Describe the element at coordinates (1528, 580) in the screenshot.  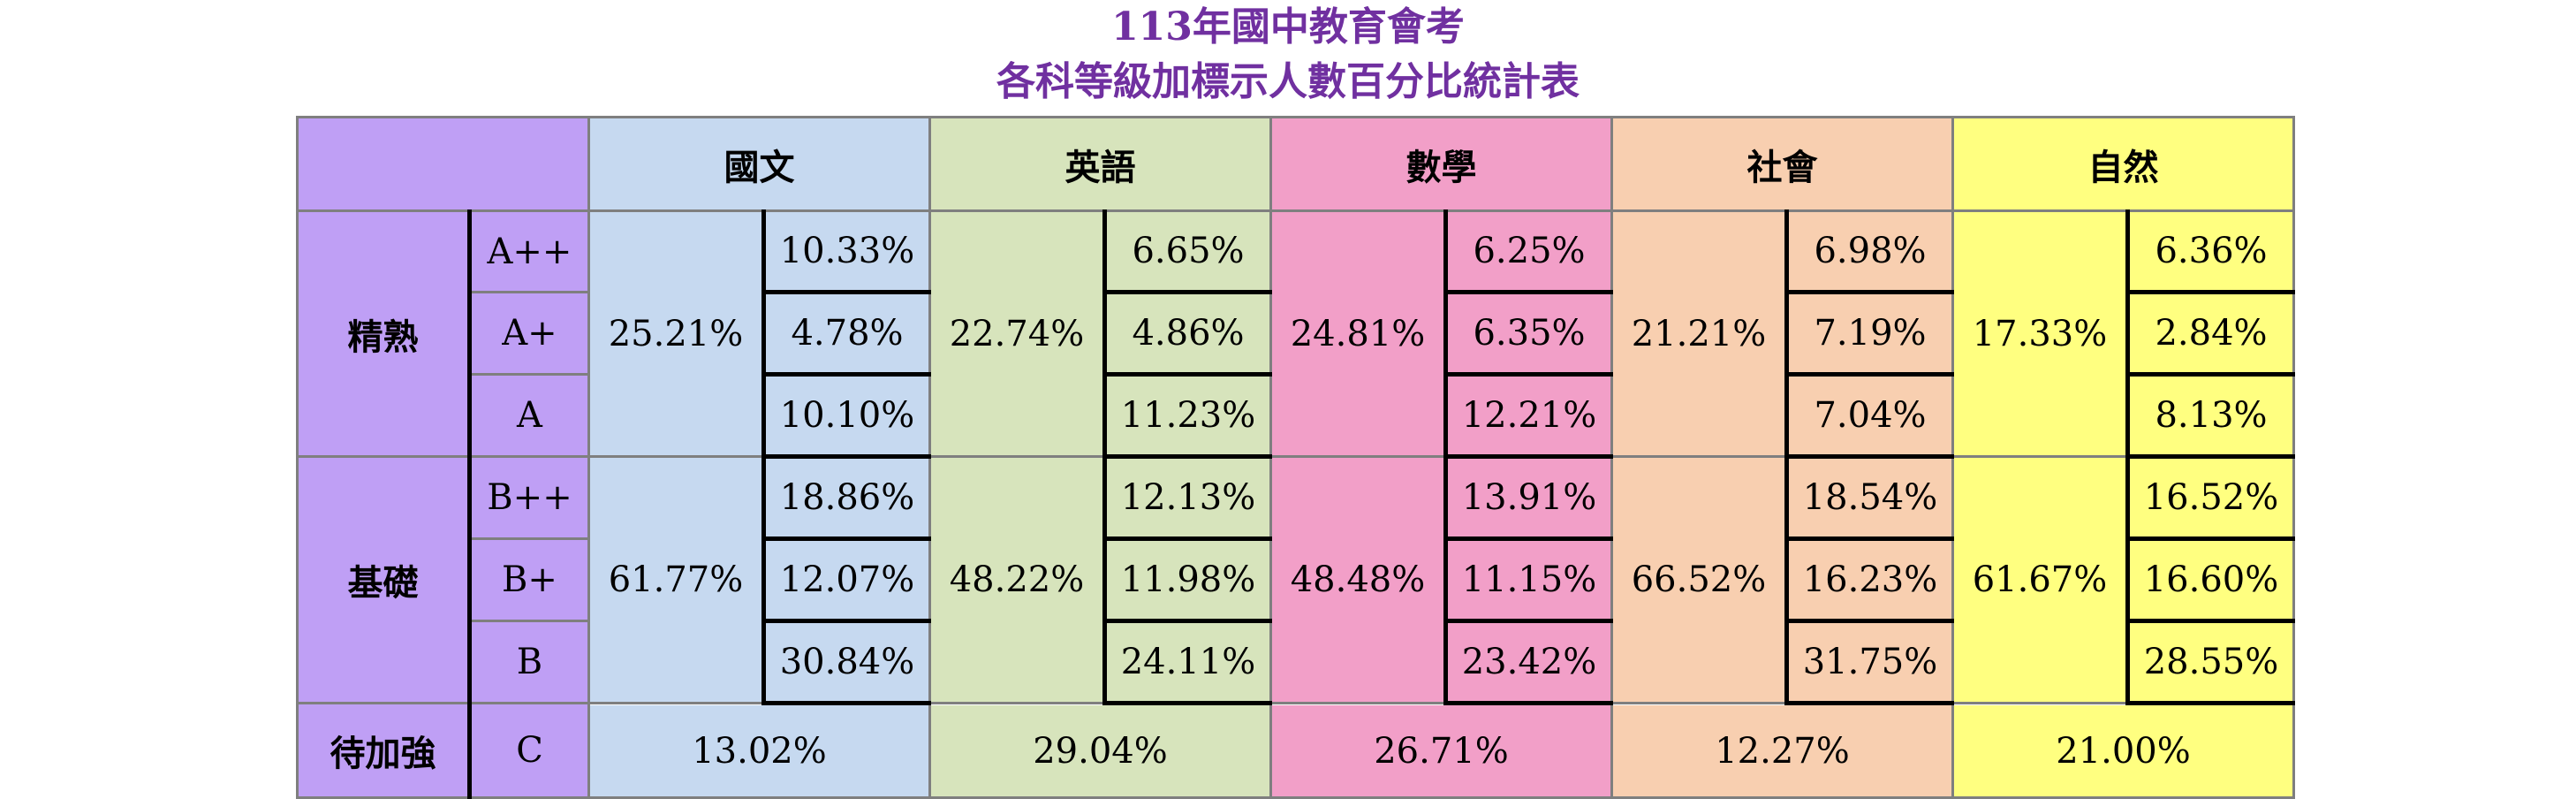
I see `level-value: 11.15%` at that location.